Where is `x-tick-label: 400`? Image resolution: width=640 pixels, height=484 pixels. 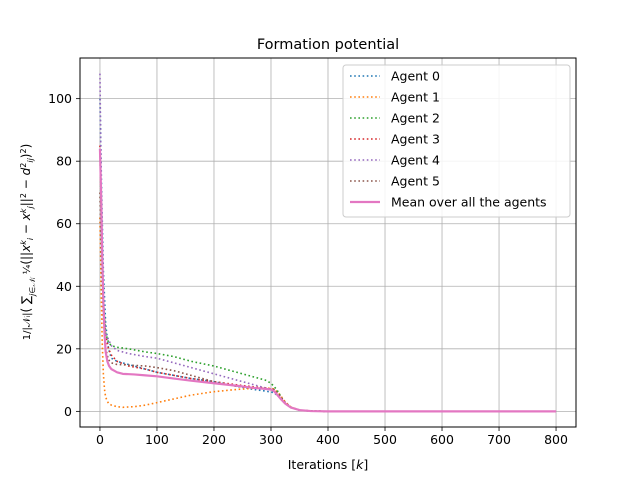
x-tick-label: 400 is located at coordinates (328, 439).